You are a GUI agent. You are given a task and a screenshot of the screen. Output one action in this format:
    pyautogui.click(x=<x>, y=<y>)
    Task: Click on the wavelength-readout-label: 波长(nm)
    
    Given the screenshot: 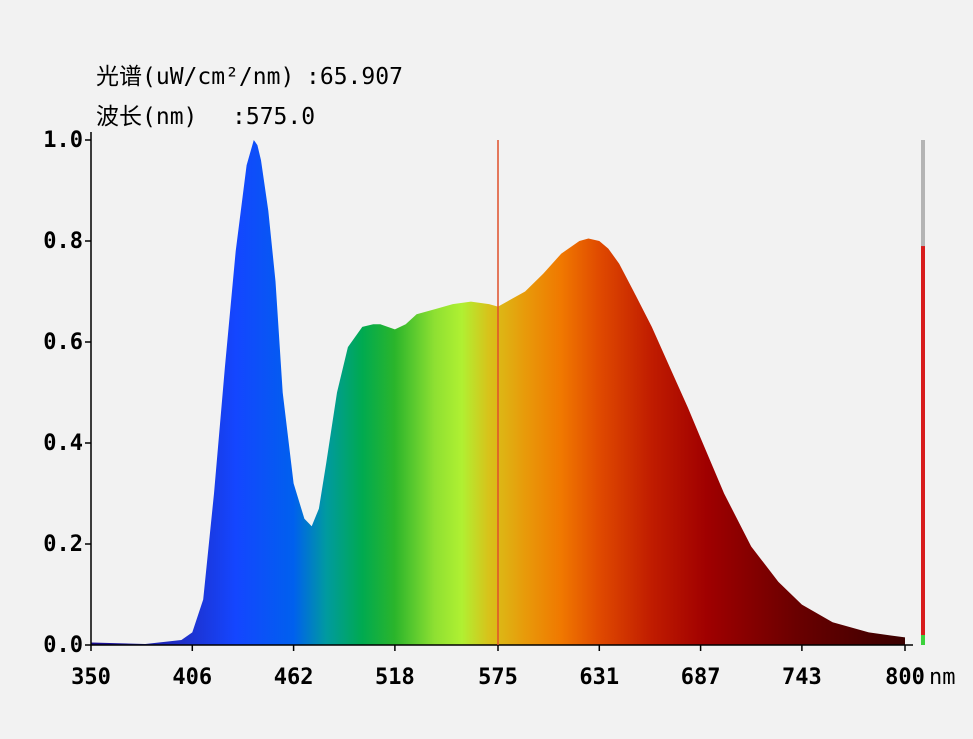 What is the action you would take?
    pyautogui.click(x=146, y=117)
    